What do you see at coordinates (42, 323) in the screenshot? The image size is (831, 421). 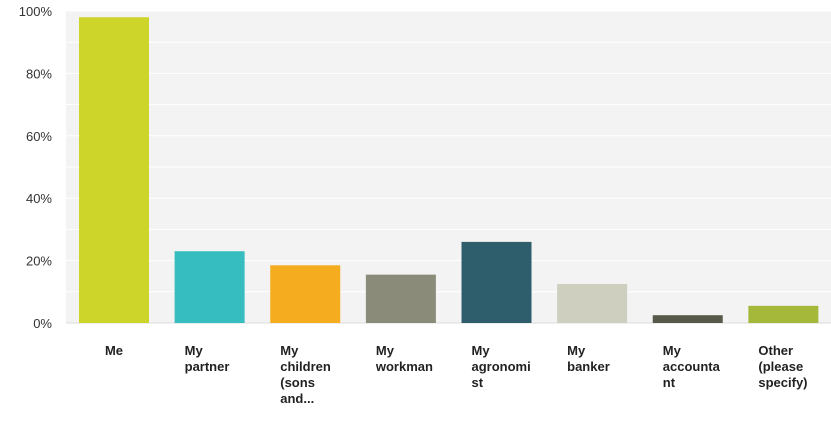 I see `y-tick-label: 0%` at bounding box center [42, 323].